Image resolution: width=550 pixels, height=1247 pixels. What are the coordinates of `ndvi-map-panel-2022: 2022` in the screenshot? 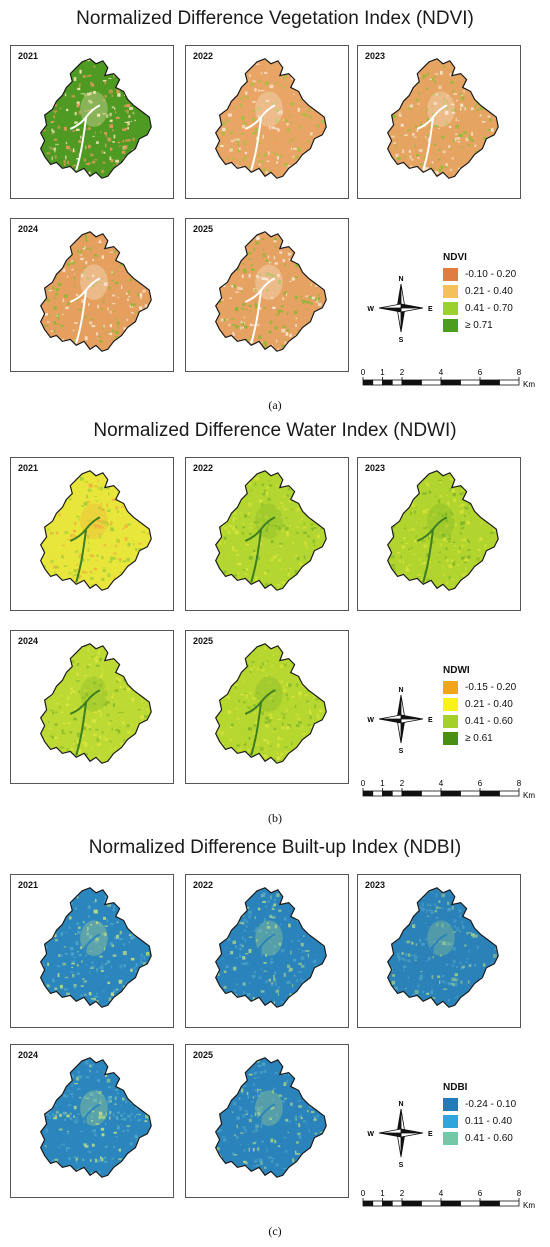 It's located at (267, 122).